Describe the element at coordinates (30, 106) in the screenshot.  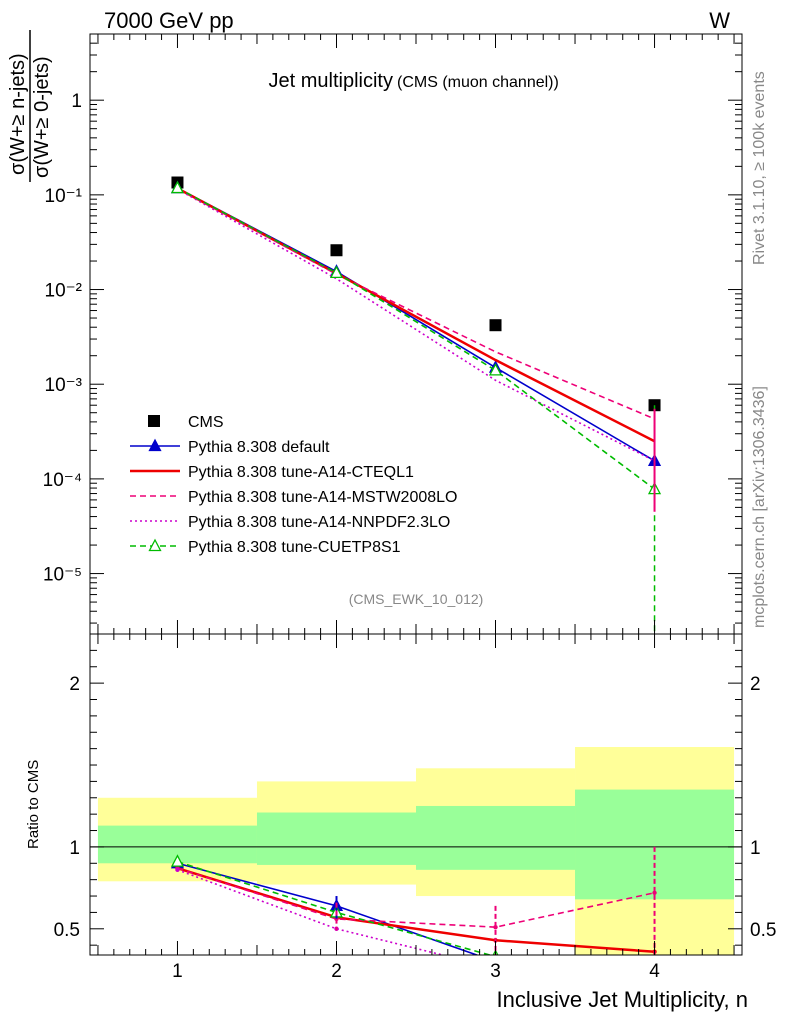
I see `main-y-axis-label: σ(W+≥ n-jets) σ(W+≥ 0-jets)` at that location.